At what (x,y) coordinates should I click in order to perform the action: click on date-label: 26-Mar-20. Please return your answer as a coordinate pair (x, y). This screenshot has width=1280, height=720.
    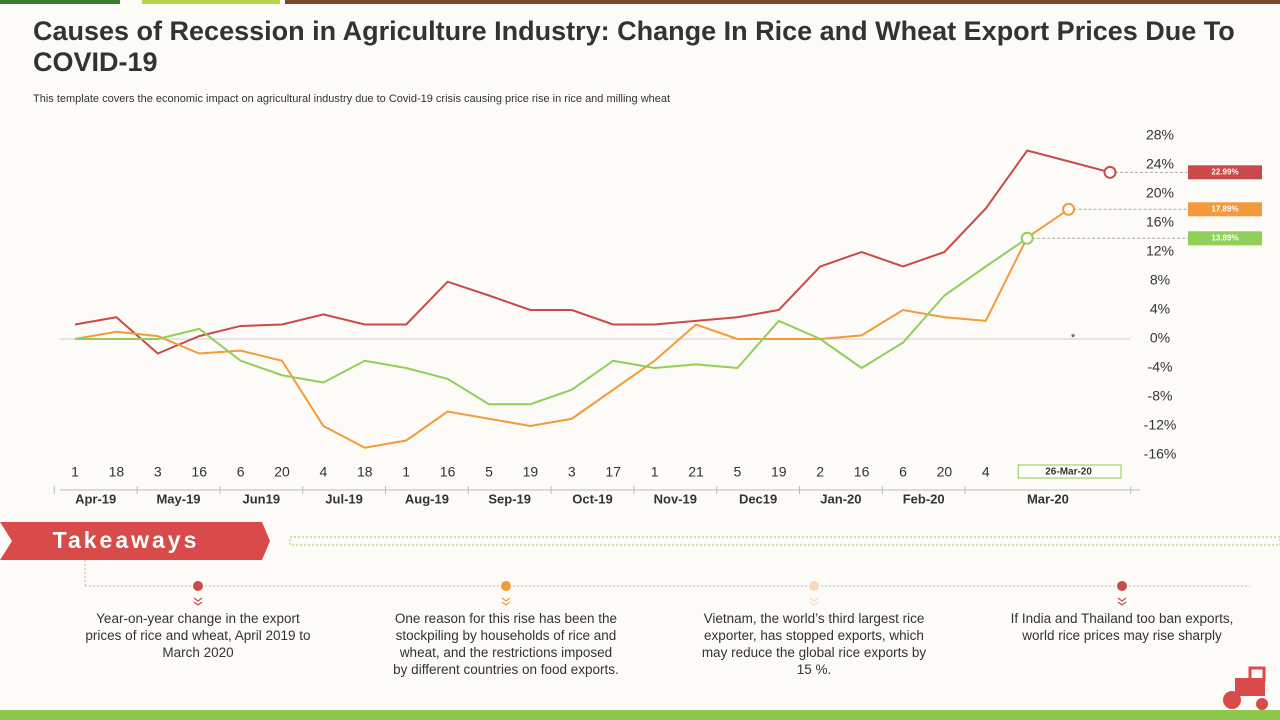
    Looking at the image, I should click on (1068, 472).